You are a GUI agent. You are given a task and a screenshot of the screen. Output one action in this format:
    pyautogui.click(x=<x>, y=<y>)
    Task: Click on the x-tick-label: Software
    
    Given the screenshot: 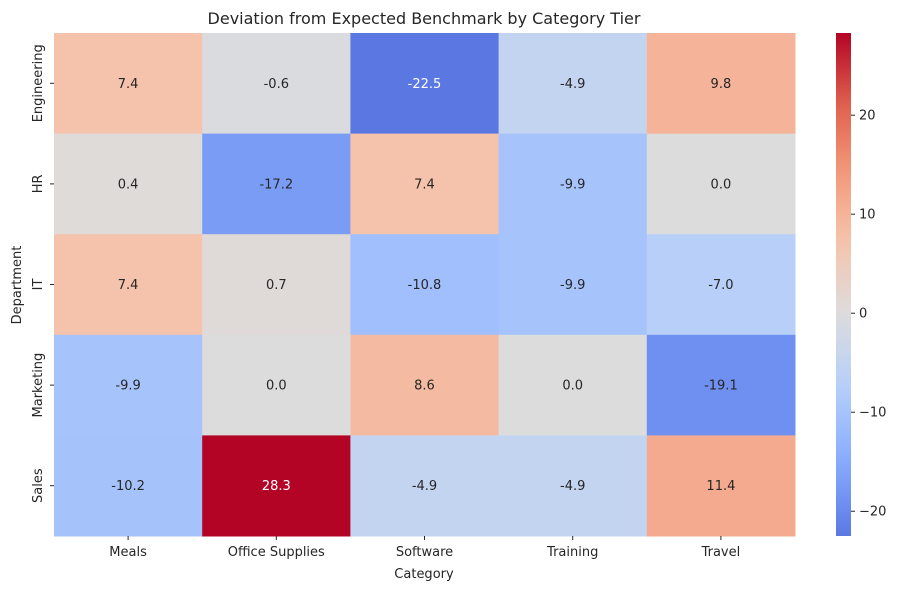 What is the action you would take?
    pyautogui.click(x=424, y=552)
    